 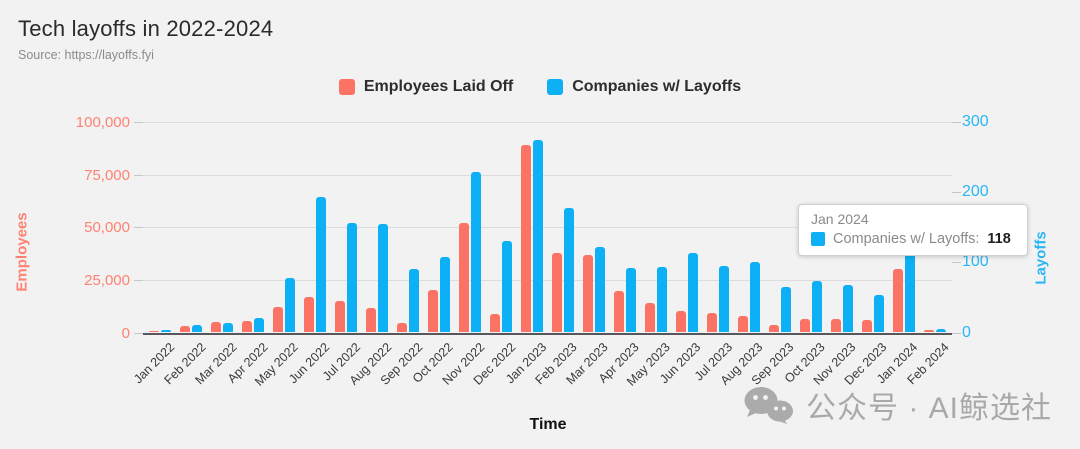 What do you see at coordinates (975, 121) in the screenshot?
I see `right-axis-tick-label: 300` at bounding box center [975, 121].